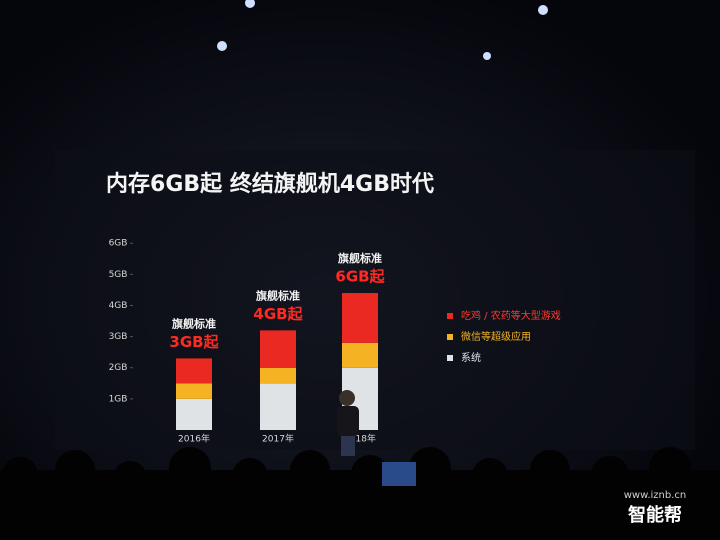 The width and height of the screenshot is (720, 540). Describe the element at coordinates (496, 336) in the screenshot. I see `legend-label: 微信等超级应用` at that location.